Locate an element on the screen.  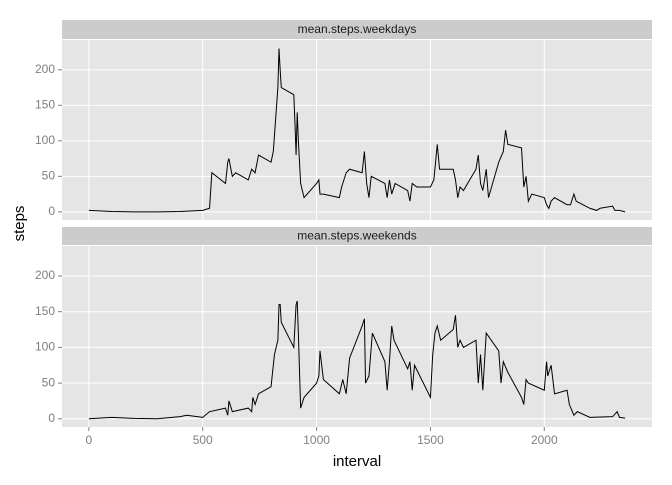
x-tick-label: 2000 is located at coordinates (544, 440).